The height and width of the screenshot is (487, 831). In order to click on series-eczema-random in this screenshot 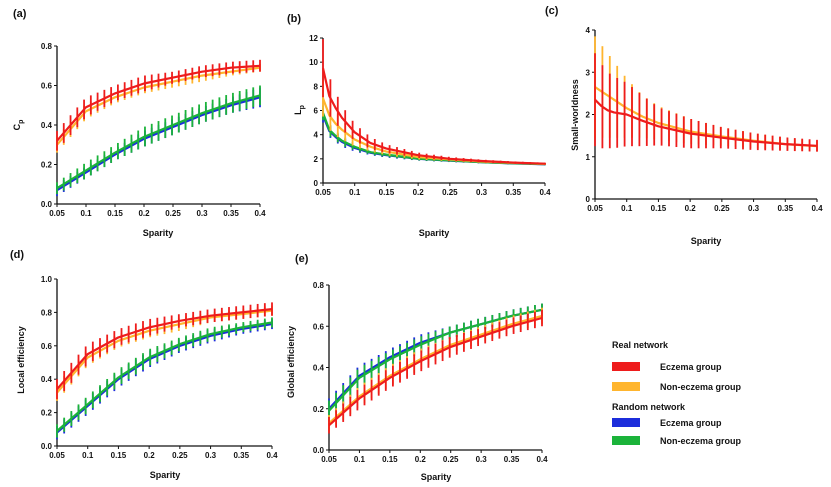, I will do `click(164, 379)`.